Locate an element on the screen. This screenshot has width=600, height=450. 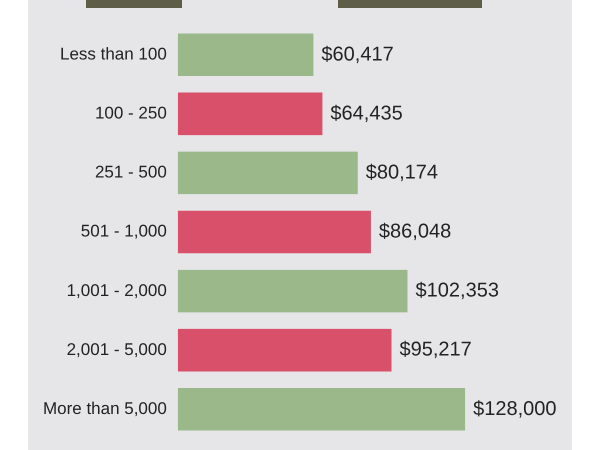
y-tick-label: 1,001 - 2,000 is located at coordinates (116, 290).